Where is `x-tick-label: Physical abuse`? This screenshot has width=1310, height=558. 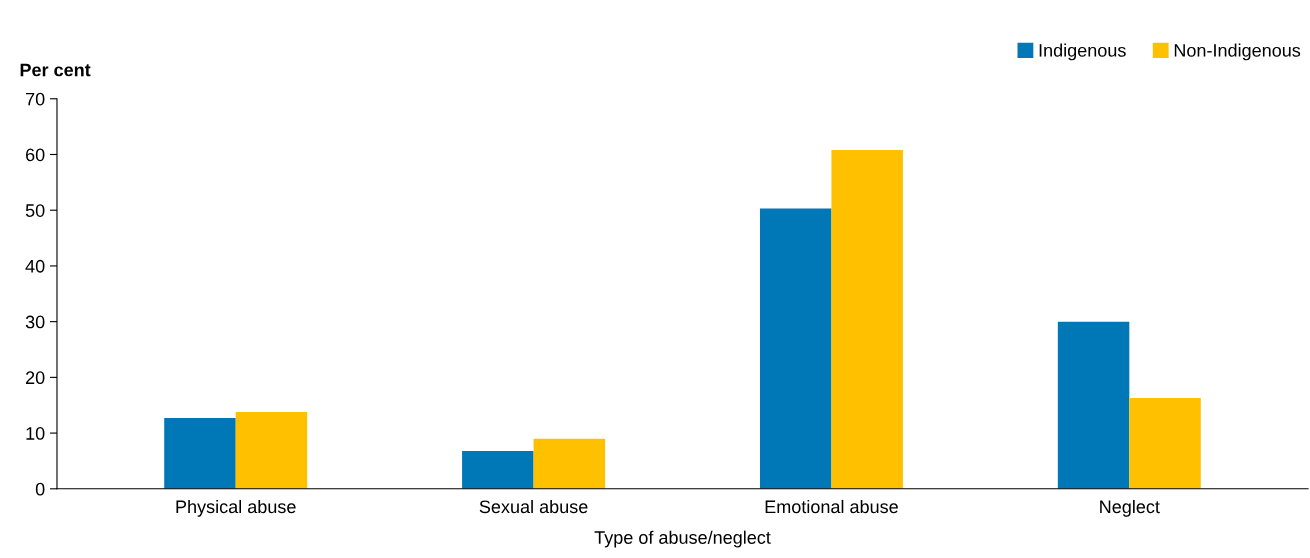 x-tick-label: Physical abuse is located at coordinates (236, 508).